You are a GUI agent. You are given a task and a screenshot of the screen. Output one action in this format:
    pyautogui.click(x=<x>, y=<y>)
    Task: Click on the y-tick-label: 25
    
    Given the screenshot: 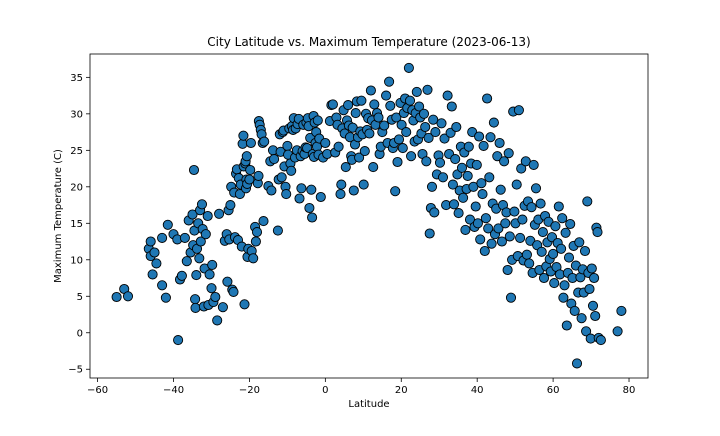 What is the action you would take?
    pyautogui.click(x=76, y=151)
    